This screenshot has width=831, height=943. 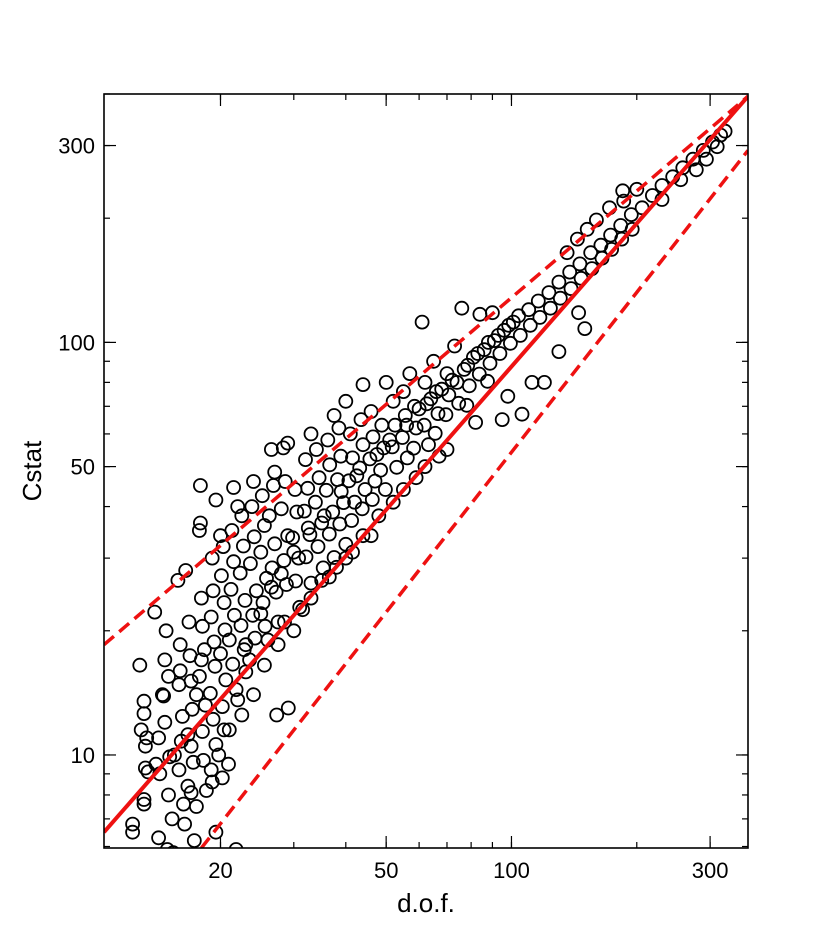 What do you see at coordinates (426, 903) in the screenshot?
I see `x-axis-label: d.o.f.` at bounding box center [426, 903].